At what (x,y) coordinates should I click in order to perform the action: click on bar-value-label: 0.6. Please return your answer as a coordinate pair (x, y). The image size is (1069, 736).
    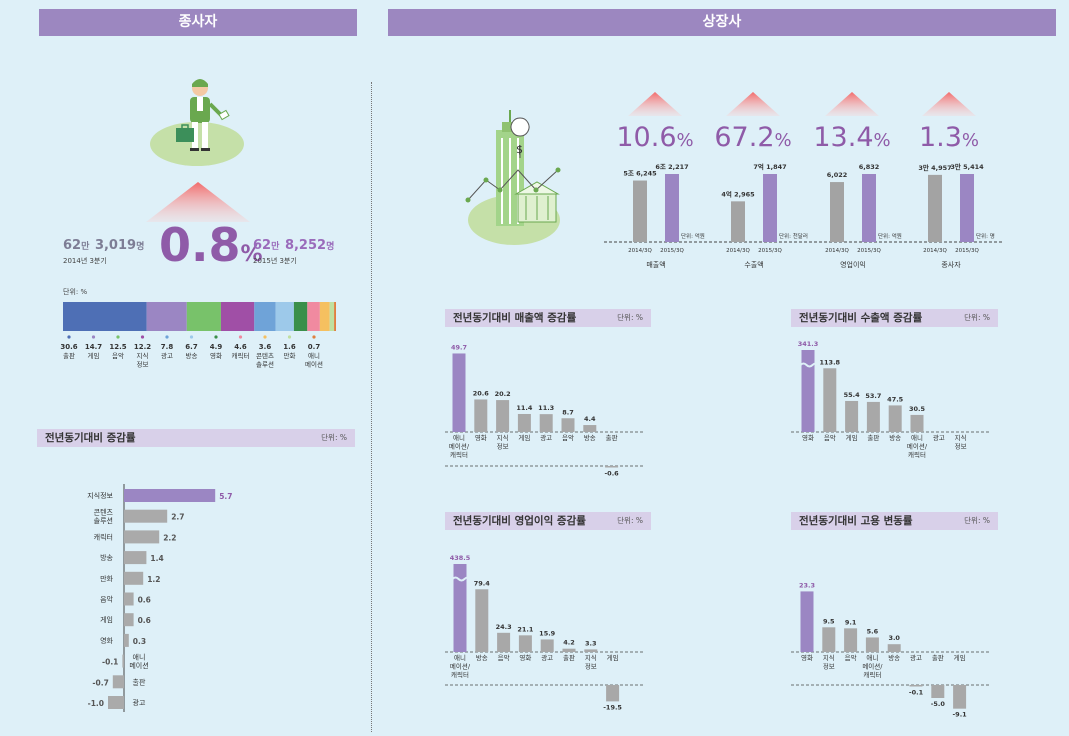
    Looking at the image, I should click on (144, 600).